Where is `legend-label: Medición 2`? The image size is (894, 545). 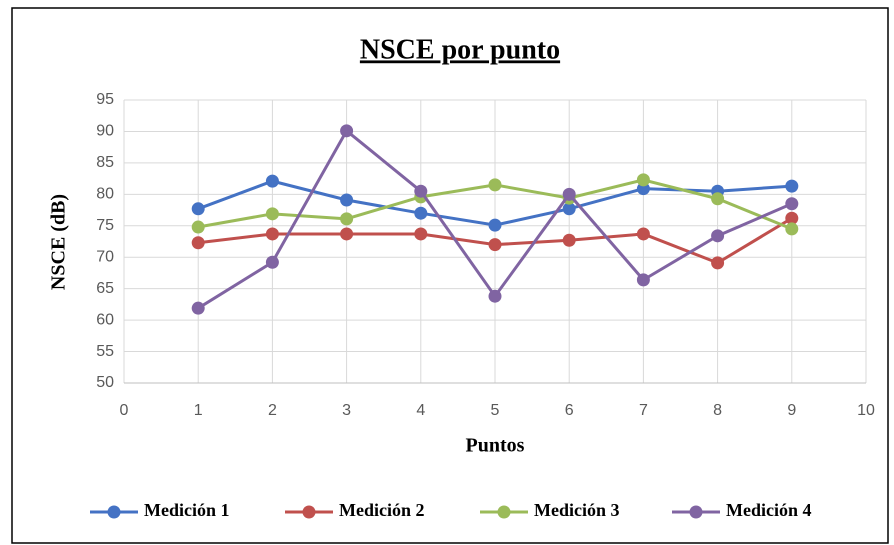
legend-label: Medición 2 is located at coordinates (382, 510).